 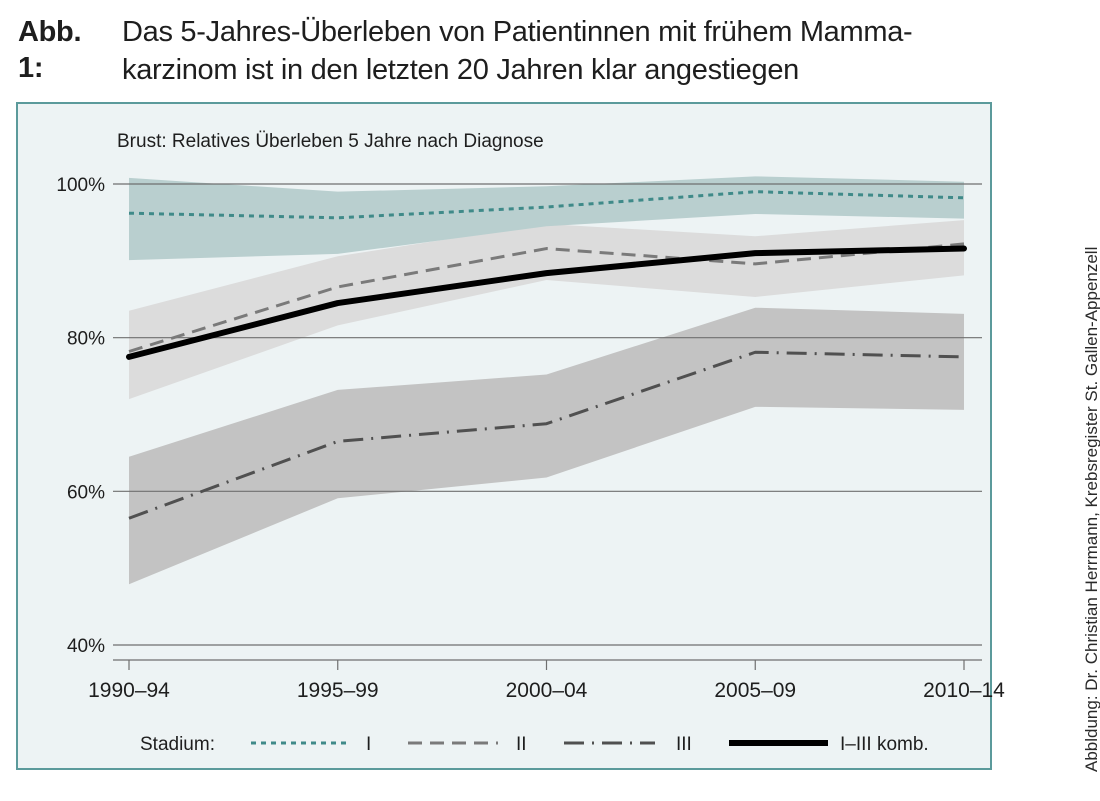 I want to click on x-tick-label: 2005–09, so click(x=755, y=690).